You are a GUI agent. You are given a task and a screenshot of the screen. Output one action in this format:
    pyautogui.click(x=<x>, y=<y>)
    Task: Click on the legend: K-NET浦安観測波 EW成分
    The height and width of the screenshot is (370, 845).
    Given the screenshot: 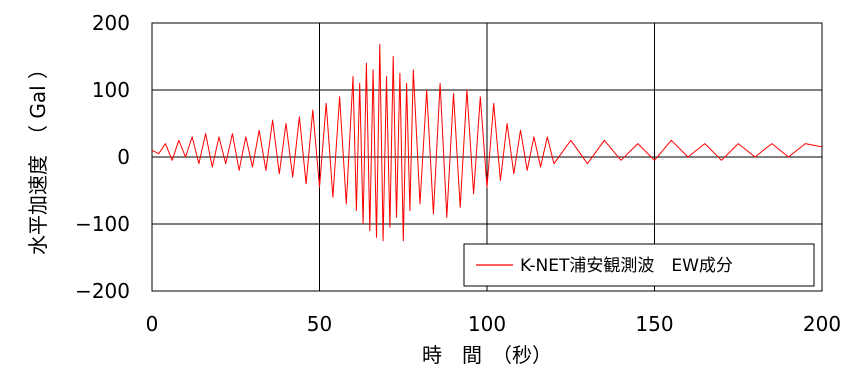 What is the action you would take?
    pyautogui.click(x=639, y=265)
    